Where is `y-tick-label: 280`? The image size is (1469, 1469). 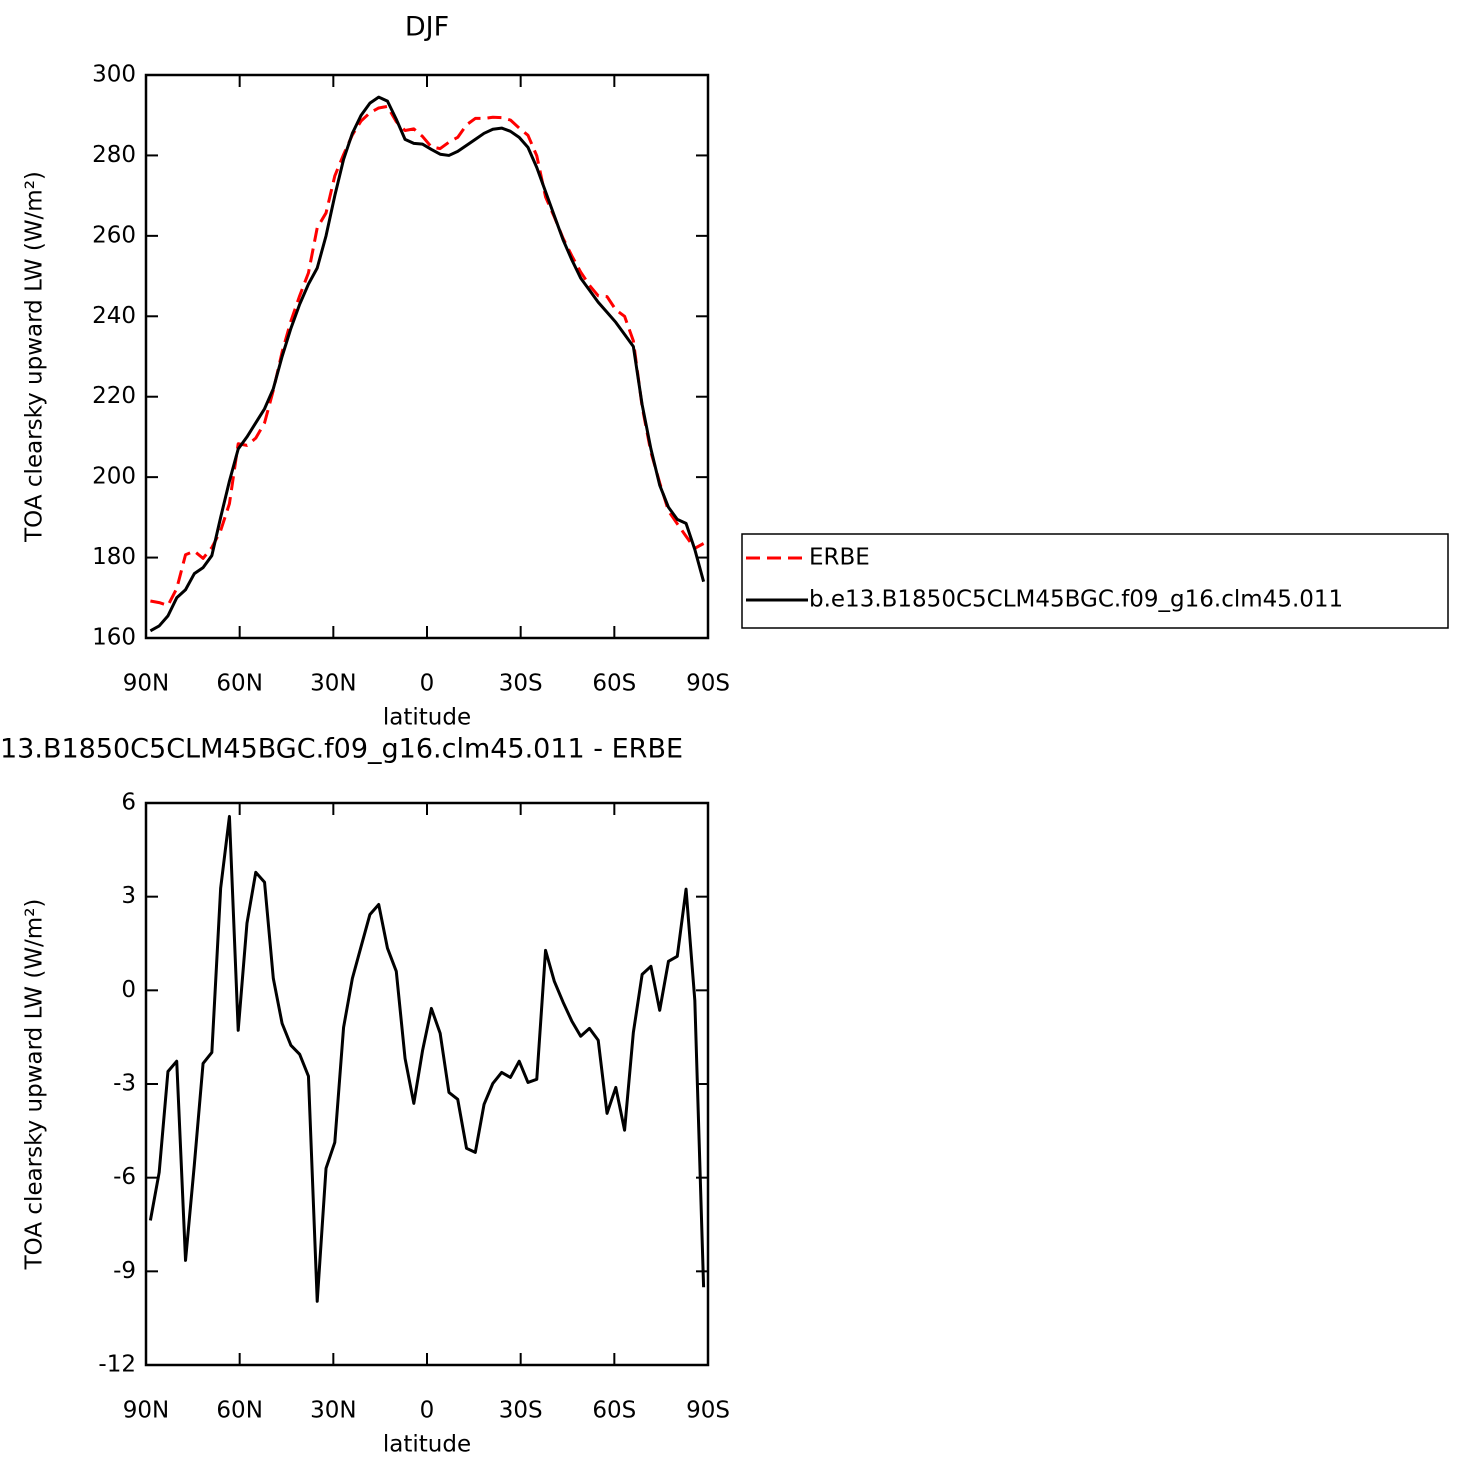 y-tick-label: 280 is located at coordinates (114, 155).